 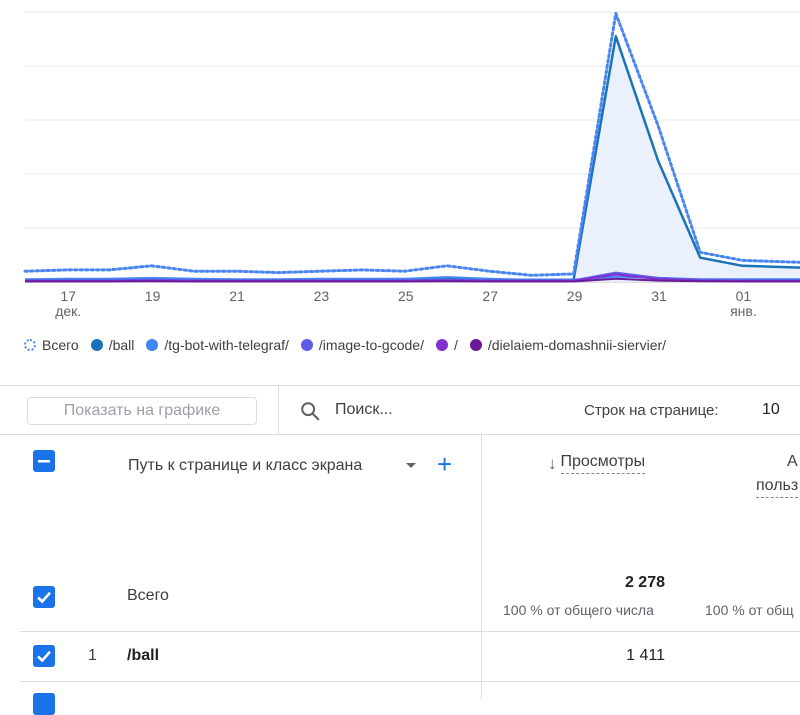 What do you see at coordinates (552, 463) in the screenshot?
I see `sort-down-arrow-icon: ↓` at bounding box center [552, 463].